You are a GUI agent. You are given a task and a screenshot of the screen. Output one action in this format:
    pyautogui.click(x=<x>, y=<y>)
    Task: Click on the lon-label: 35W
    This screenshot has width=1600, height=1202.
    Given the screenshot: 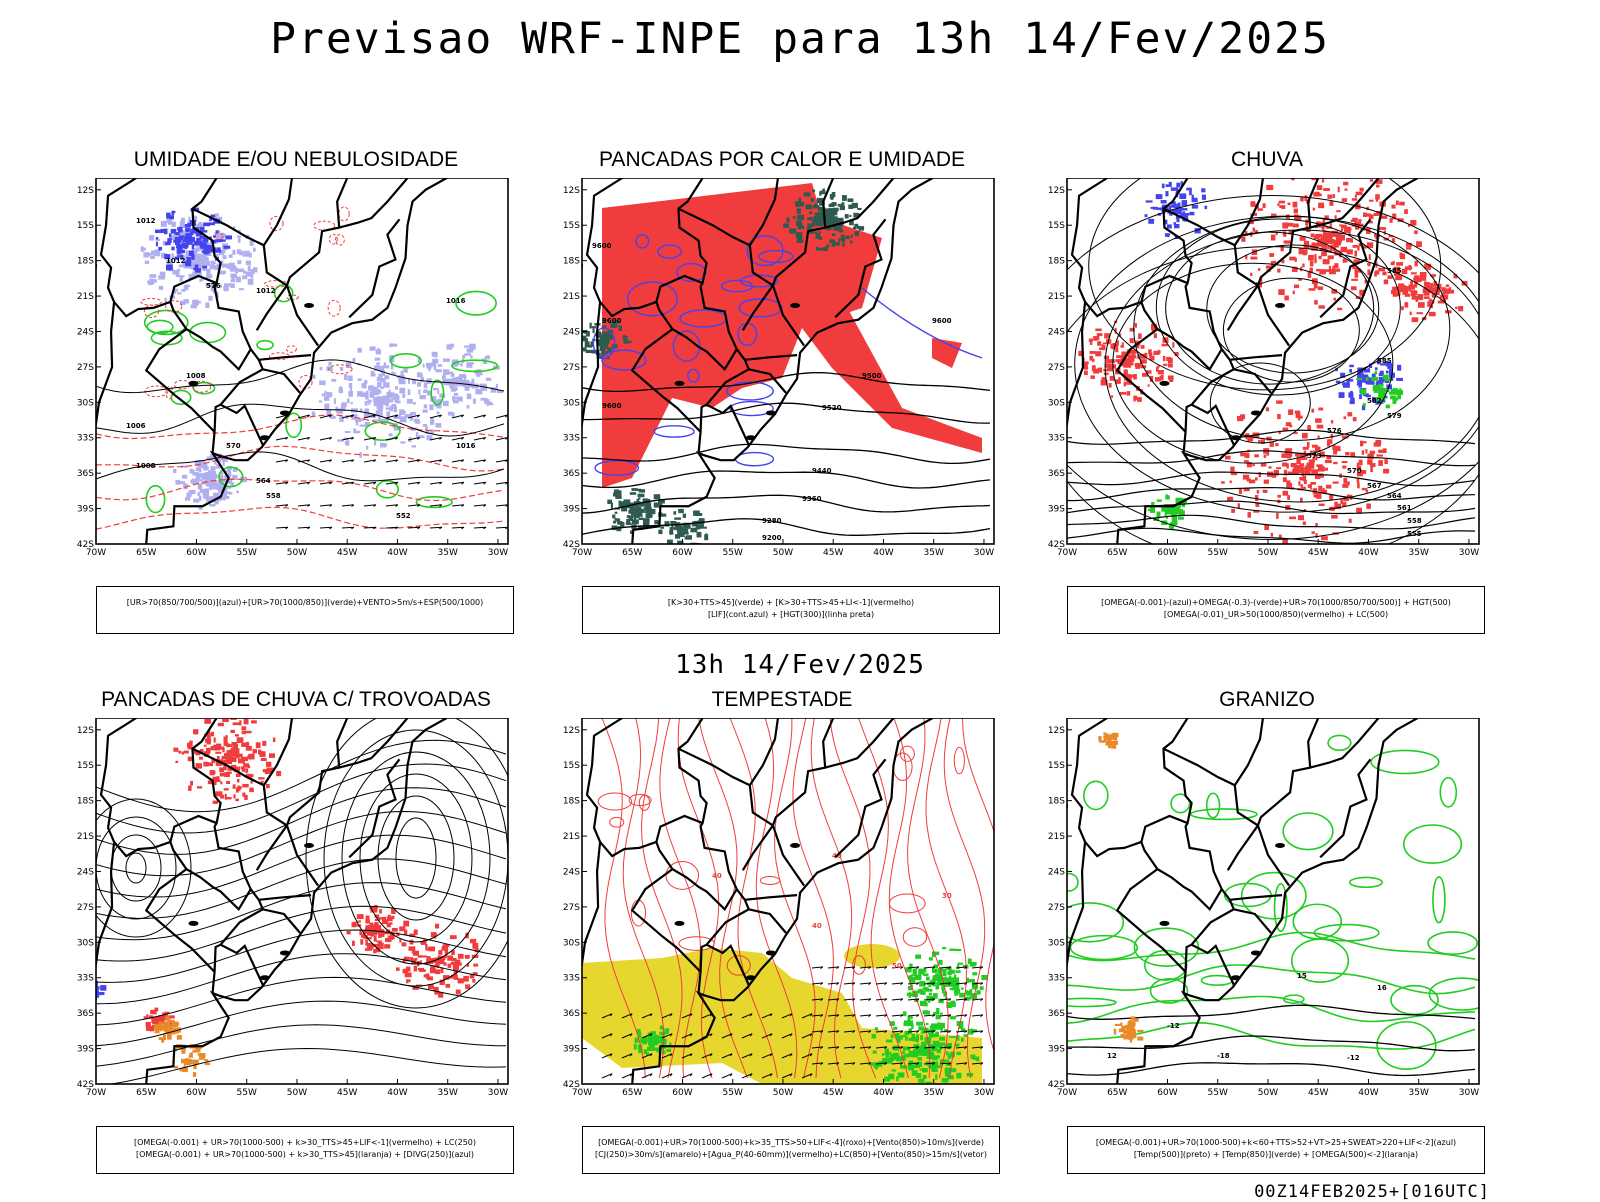 What is the action you would take?
    pyautogui.click(x=448, y=553)
    